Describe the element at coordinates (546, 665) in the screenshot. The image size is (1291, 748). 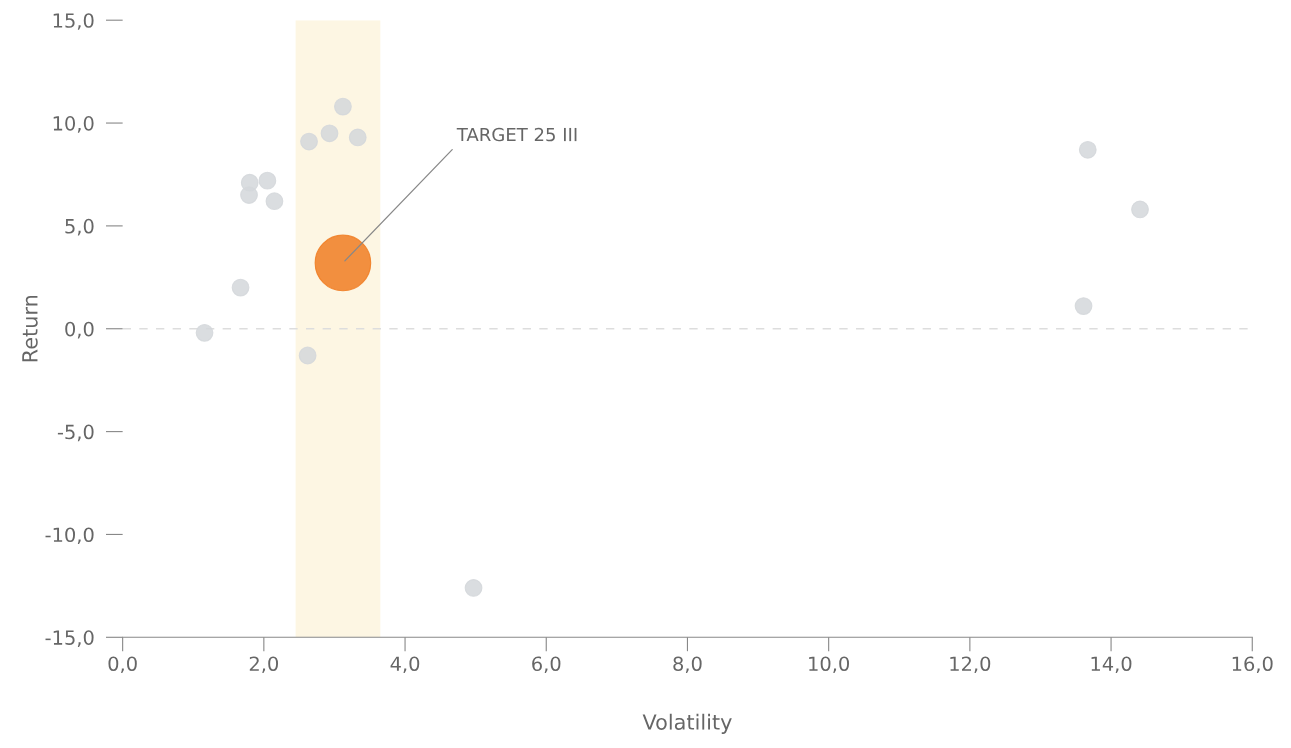
I see `x-tick-label: 6,0` at that location.